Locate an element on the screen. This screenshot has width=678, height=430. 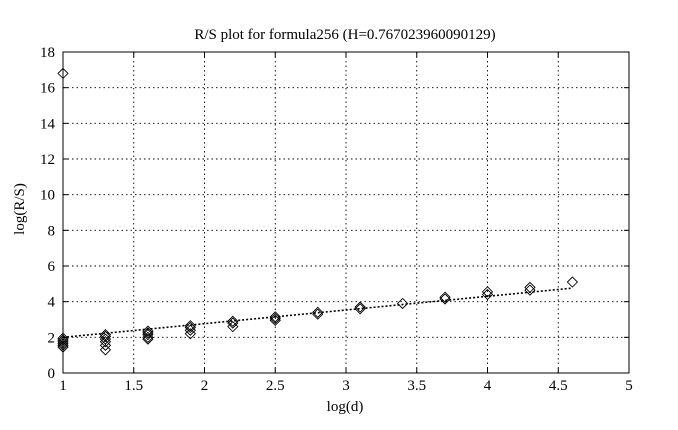
y-tick-label: 12 is located at coordinates (47, 160).